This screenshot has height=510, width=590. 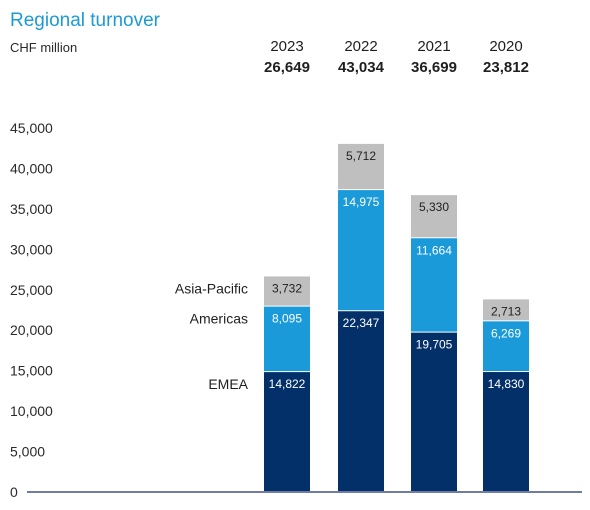 I want to click on data-label: 5,712, so click(x=361, y=156).